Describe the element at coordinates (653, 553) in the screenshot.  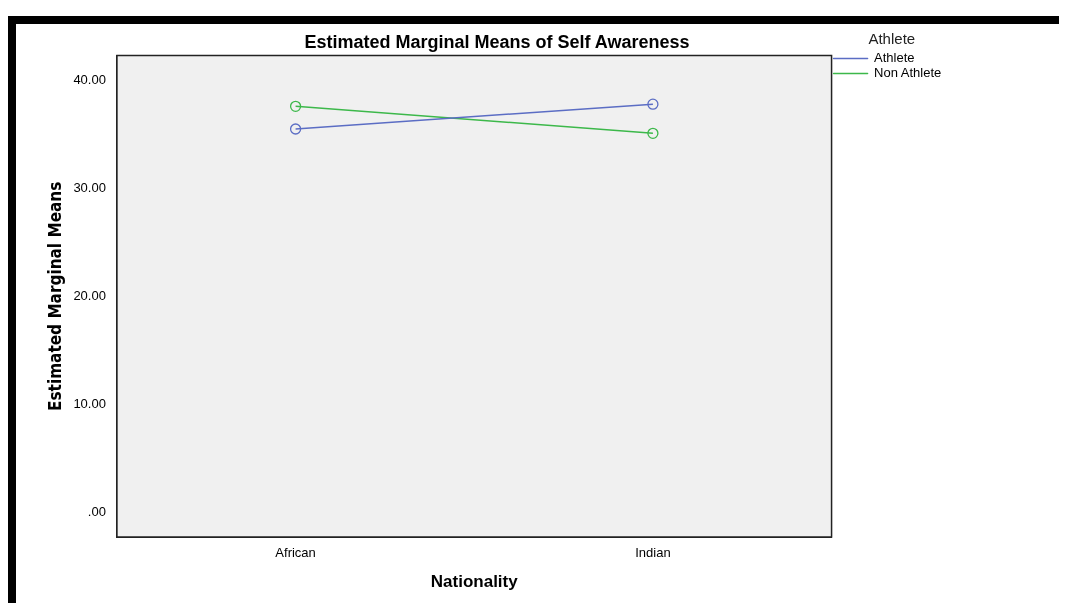
I see `x-tick-label: Indian` at that location.